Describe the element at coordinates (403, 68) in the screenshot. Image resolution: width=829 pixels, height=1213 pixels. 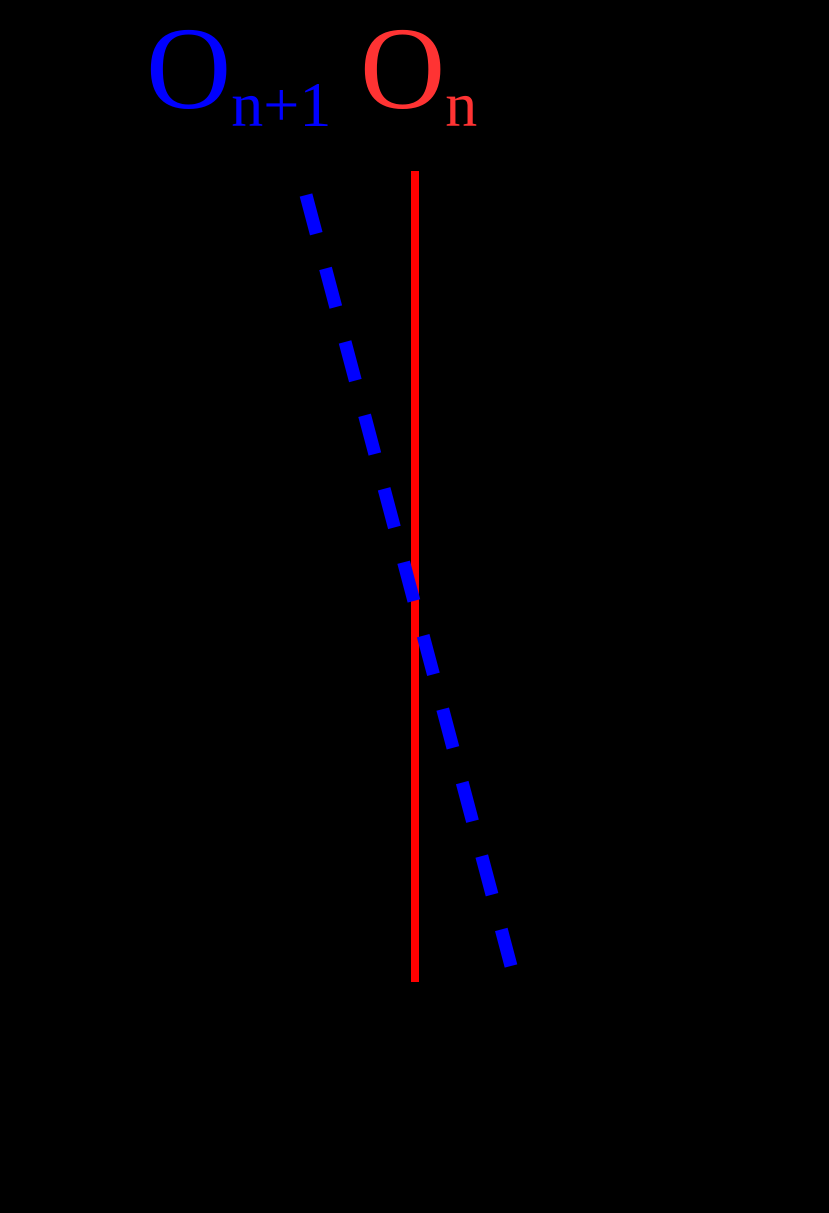
I see `label-o-n-main: O` at that location.